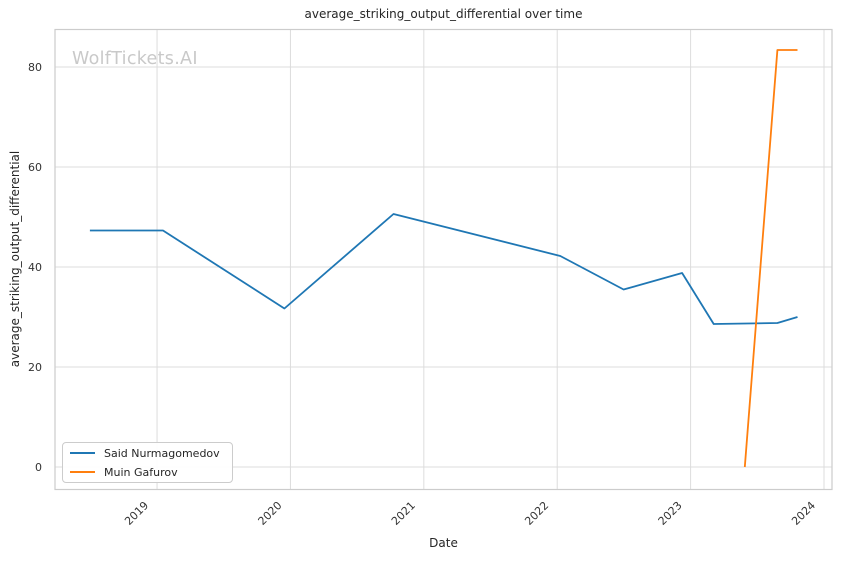 The height and width of the screenshot is (561, 847). What do you see at coordinates (35, 367) in the screenshot?
I see `y-tick-label: 20` at bounding box center [35, 367].